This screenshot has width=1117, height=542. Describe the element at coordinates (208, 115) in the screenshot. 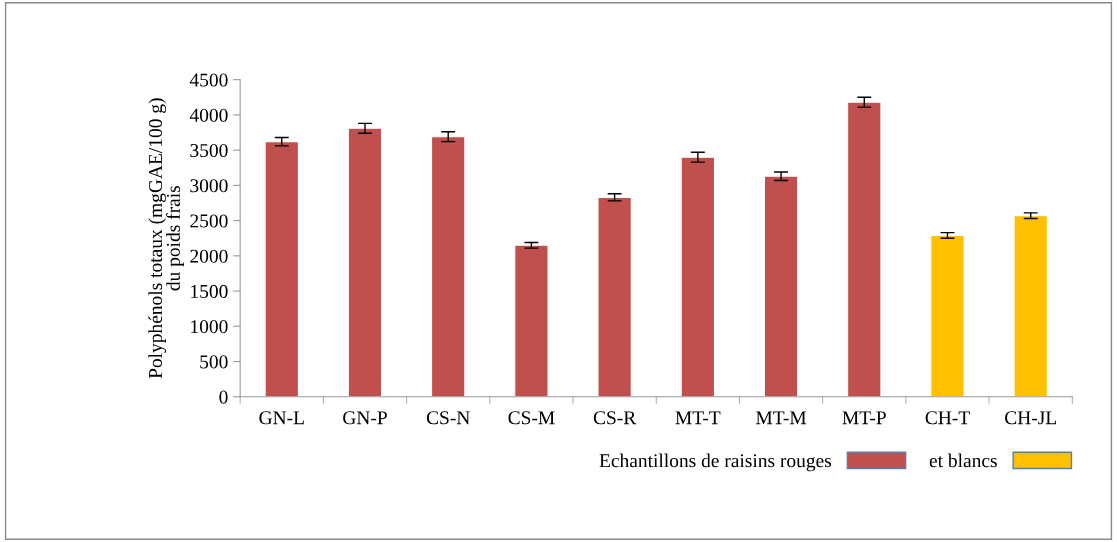

I see `y-tick-label: 4000` at that location.